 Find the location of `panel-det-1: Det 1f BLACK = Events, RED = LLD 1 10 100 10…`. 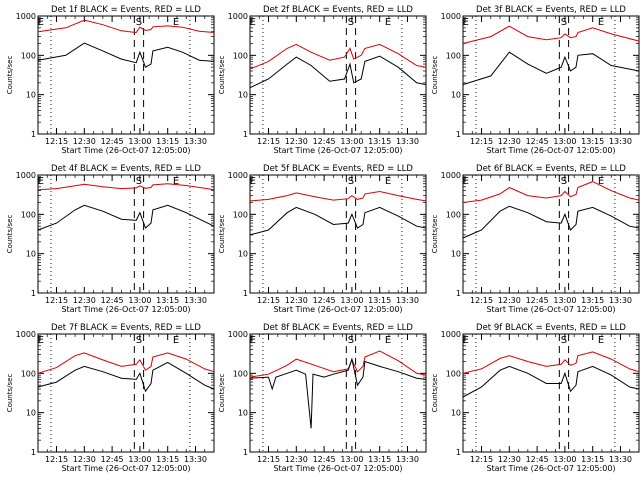

panel-det-1: Det 1f BLACK = Events, RED = LLD 1 10 100 10… is located at coordinates (110, 80).